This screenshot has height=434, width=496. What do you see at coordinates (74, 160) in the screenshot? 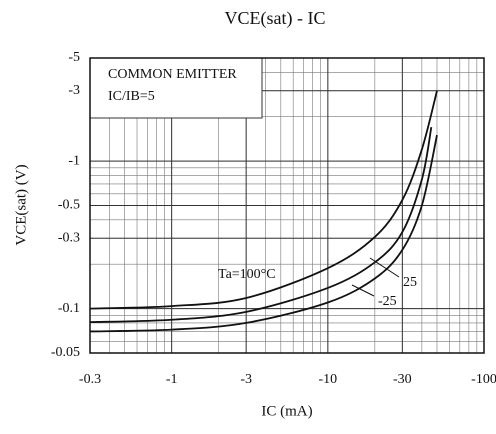
I see `y-tick-label: -1` at bounding box center [74, 160].